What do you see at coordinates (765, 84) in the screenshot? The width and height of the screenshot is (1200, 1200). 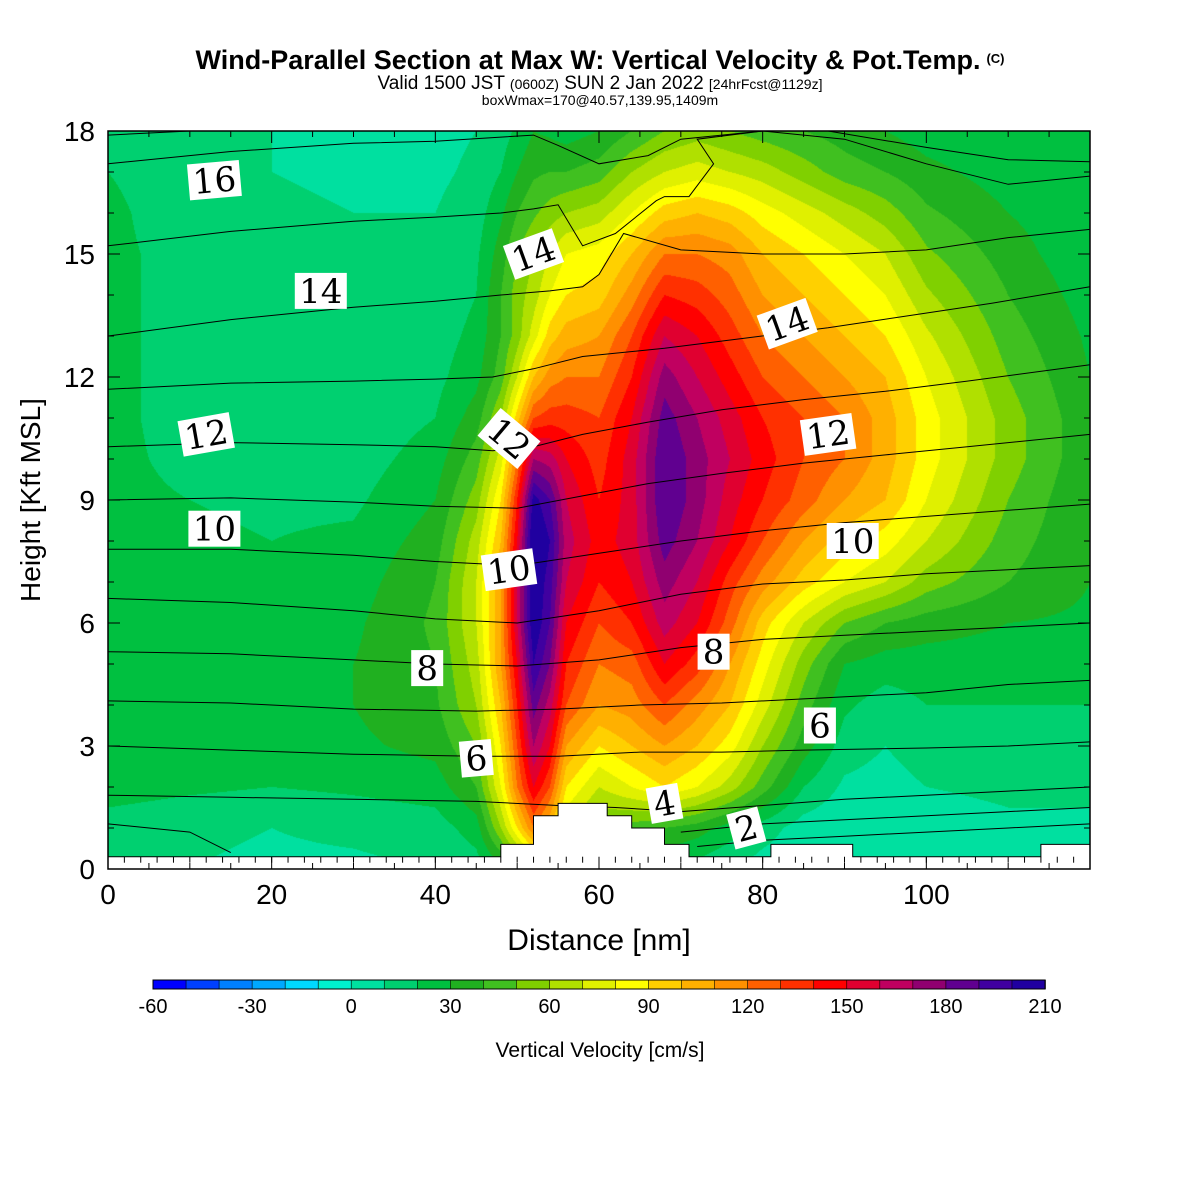 I see `forecast-info: [24hrFcst@1129z]` at bounding box center [765, 84].